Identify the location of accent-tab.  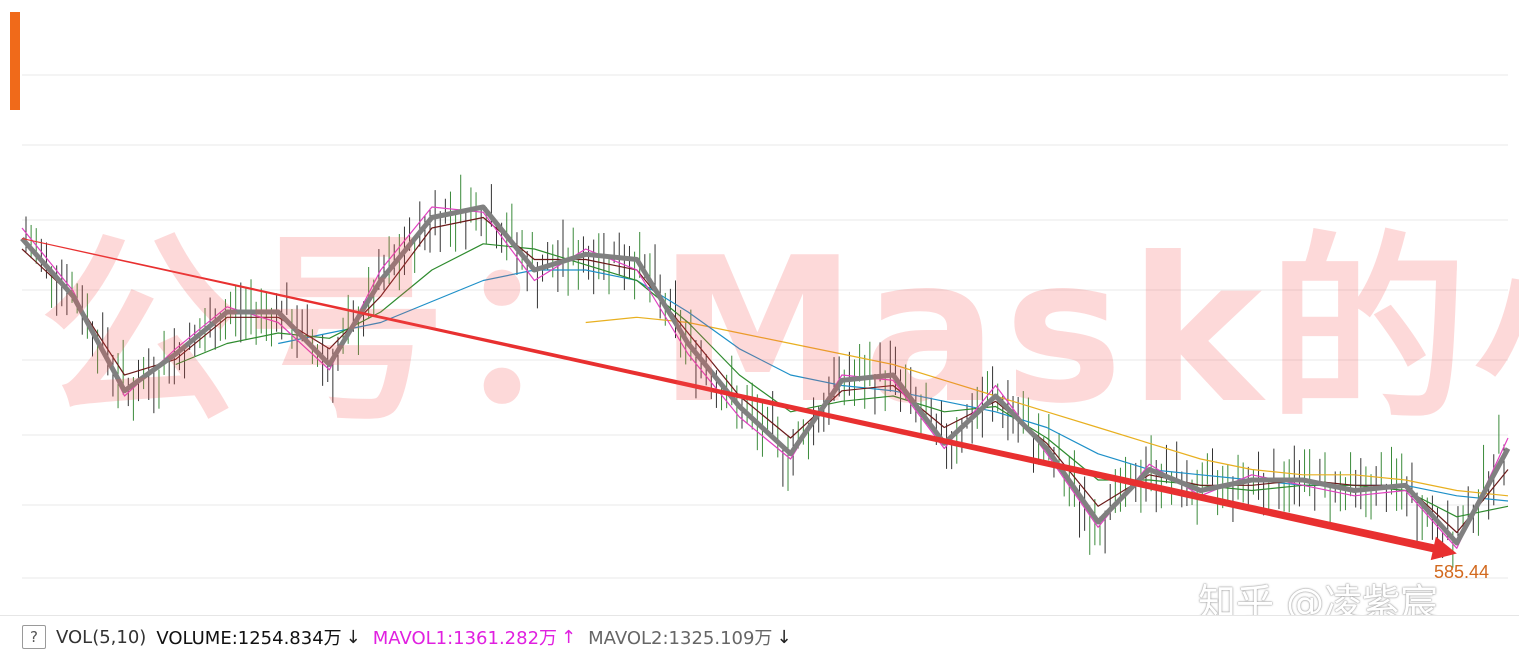
(15, 61).